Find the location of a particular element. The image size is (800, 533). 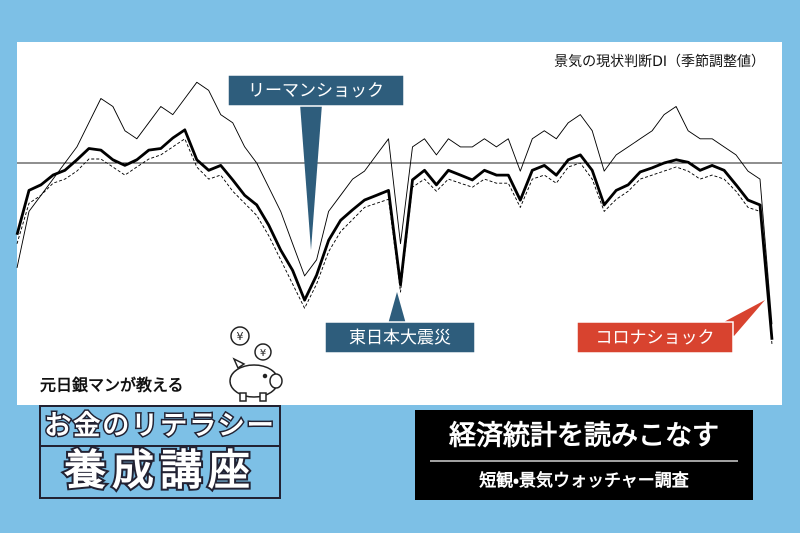

callout-corona: コロナショック is located at coordinates (670, 327).